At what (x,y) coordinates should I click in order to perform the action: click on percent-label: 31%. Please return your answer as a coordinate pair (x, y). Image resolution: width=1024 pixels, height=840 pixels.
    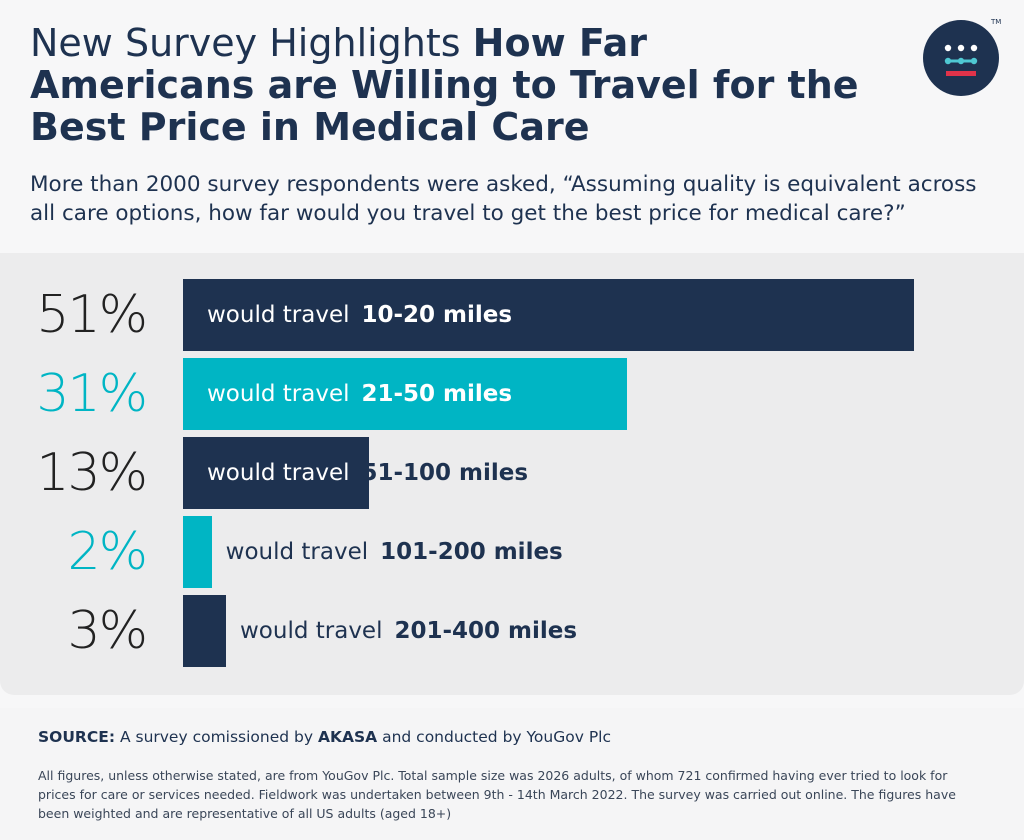
    Looking at the image, I should click on (92, 394).